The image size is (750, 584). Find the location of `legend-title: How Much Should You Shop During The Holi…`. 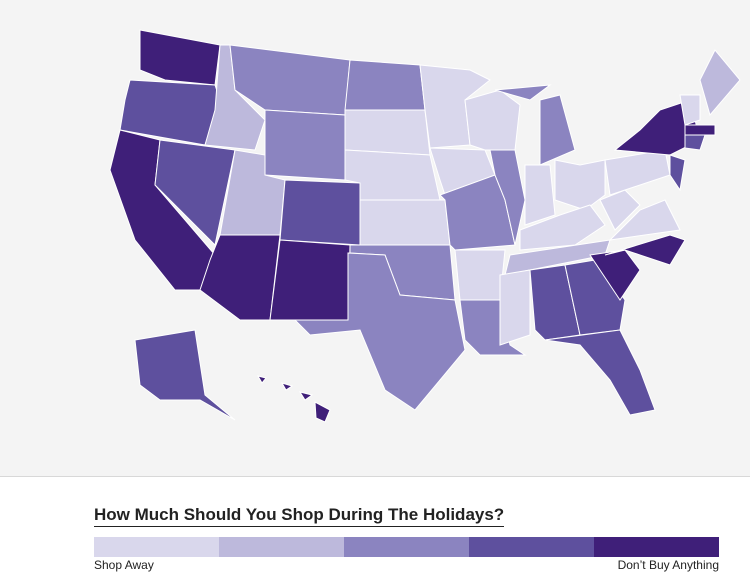

legend-title: How Much Should You Shop During The Holi… is located at coordinates (299, 516).